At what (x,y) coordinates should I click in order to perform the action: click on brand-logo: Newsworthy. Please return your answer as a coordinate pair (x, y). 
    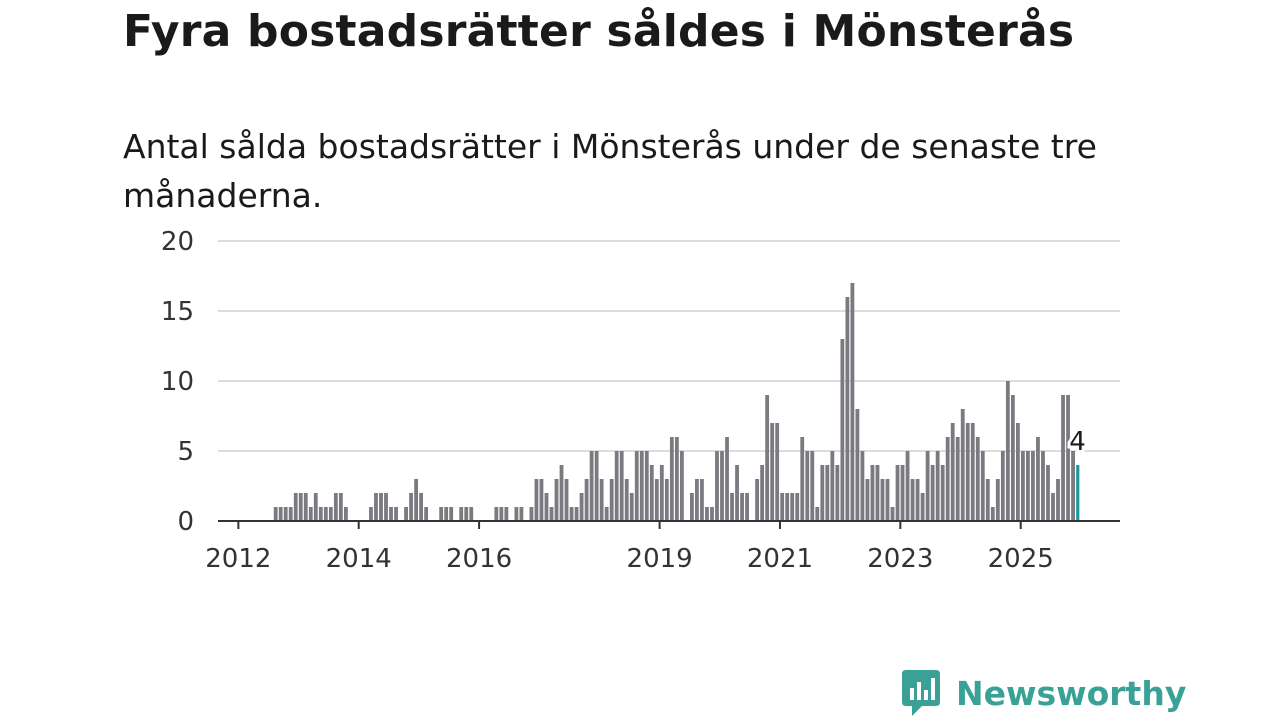
    Looking at the image, I should click on (1043, 693).